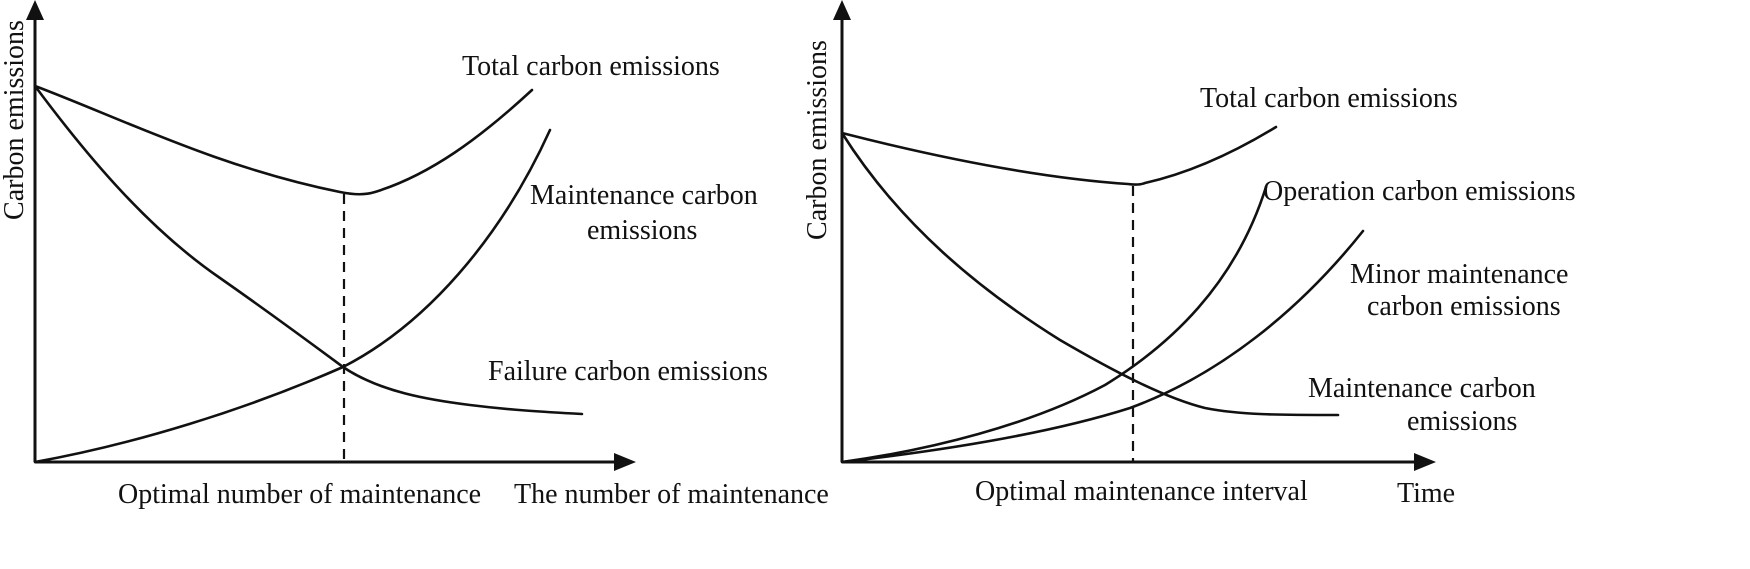 The height and width of the screenshot is (569, 1750). Describe the element at coordinates (1459, 274) in the screenshot. I see `right-minor-maintenance-label-line1: Minor maintenance` at that location.